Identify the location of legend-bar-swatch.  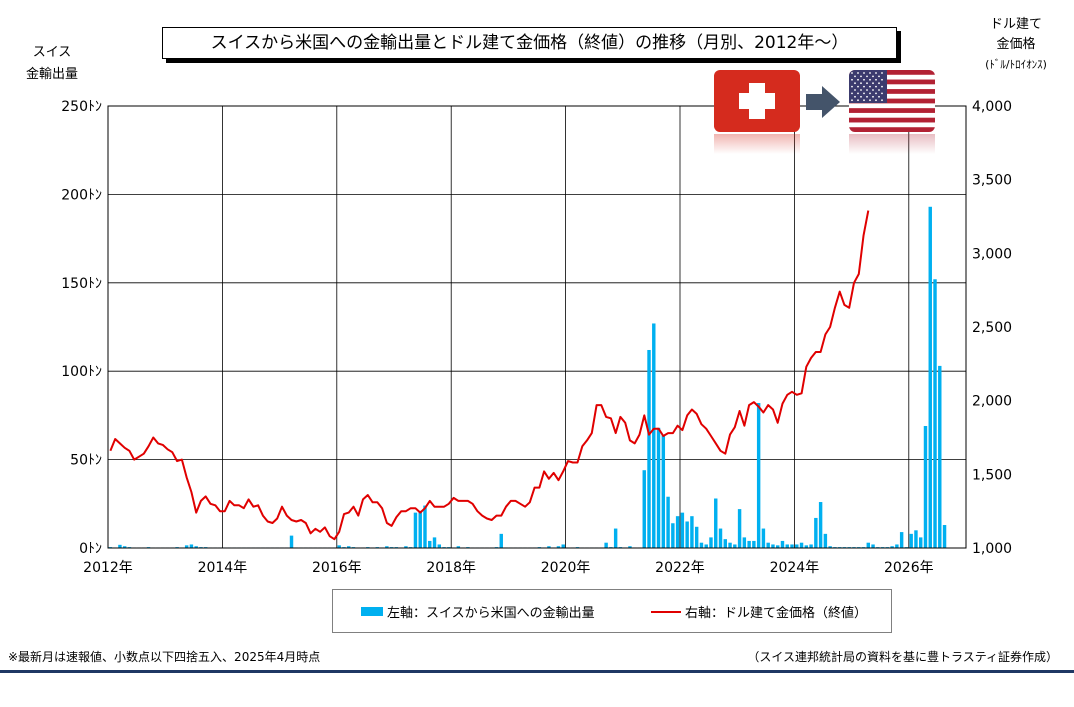
(372, 611).